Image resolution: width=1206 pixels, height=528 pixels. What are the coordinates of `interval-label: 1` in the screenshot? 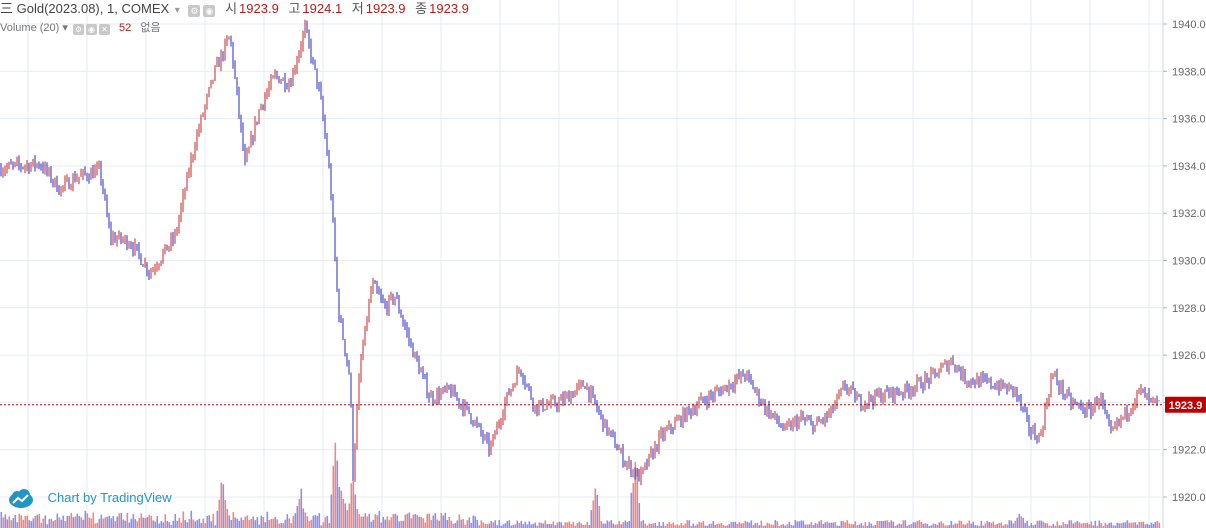 It's located at (111, 8).